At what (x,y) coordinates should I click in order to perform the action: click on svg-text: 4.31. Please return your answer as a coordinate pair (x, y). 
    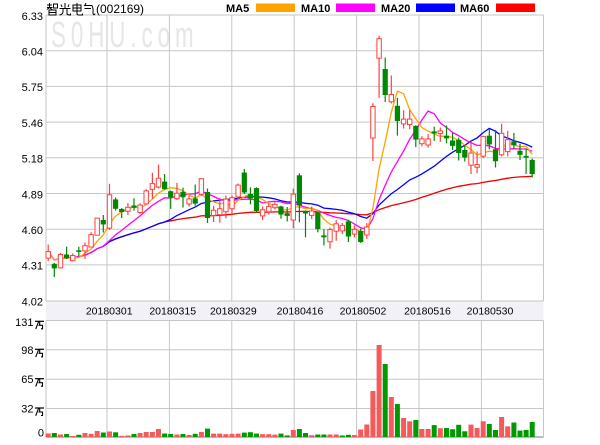
    Looking at the image, I should click on (32, 267).